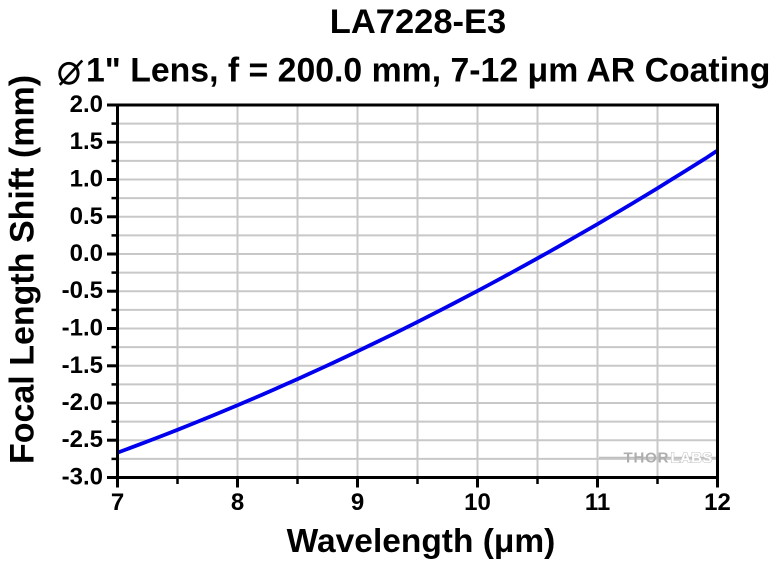 The image size is (780, 562). I want to click on svg-text: THOR, so click(647, 458).